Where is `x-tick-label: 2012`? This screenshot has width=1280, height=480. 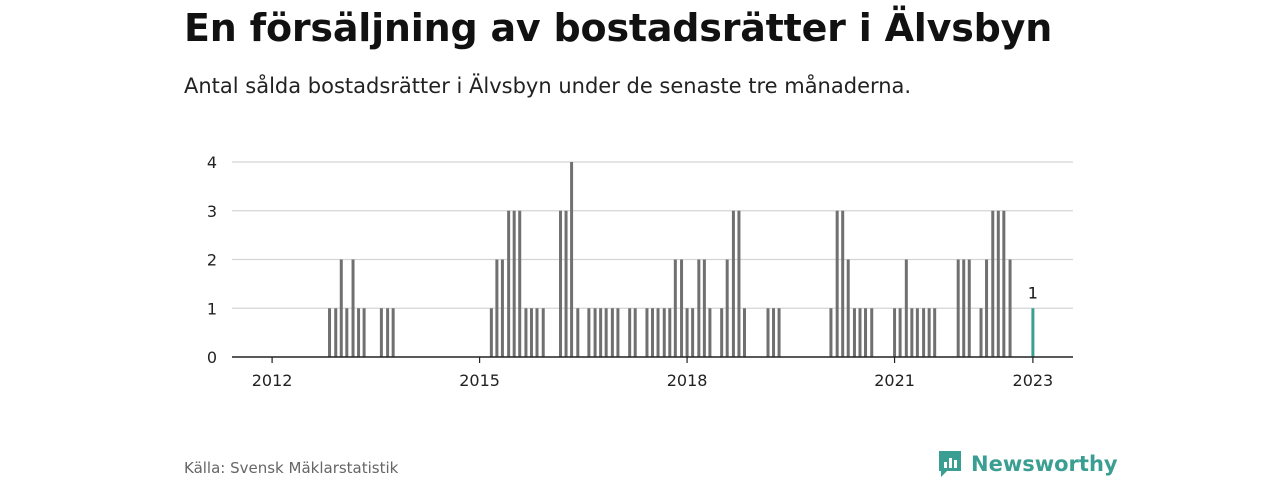
x-tick-label: 2012 is located at coordinates (272, 380).